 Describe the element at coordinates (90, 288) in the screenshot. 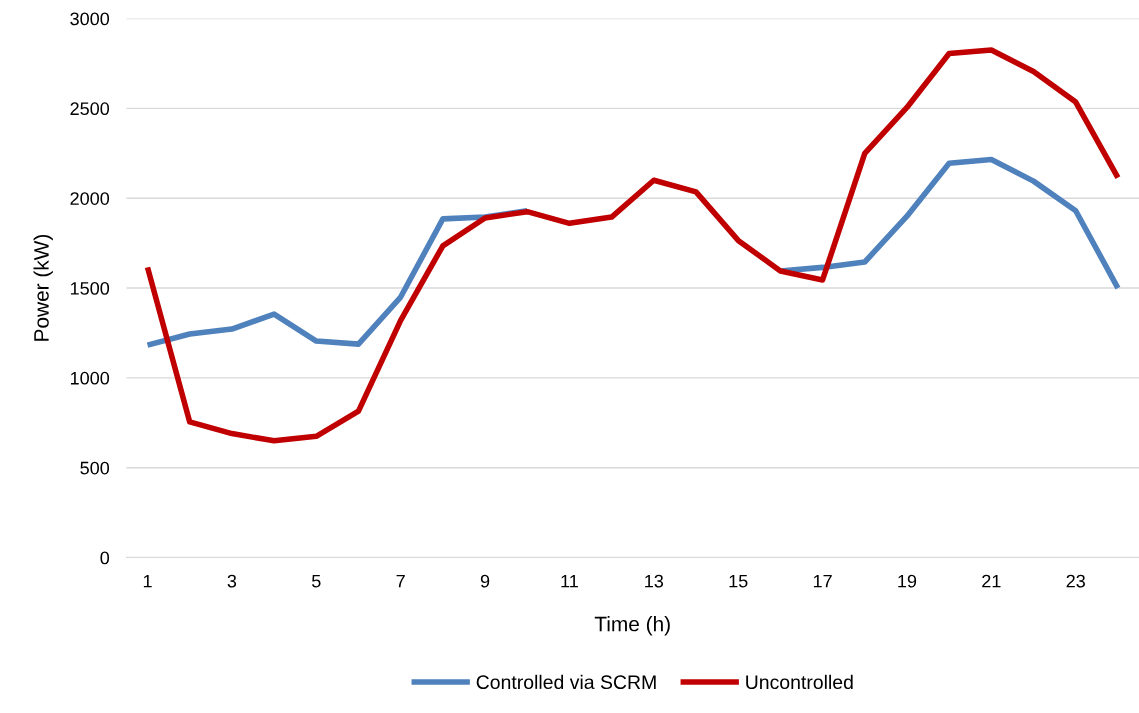

I see `y-tick-label: 1500` at that location.